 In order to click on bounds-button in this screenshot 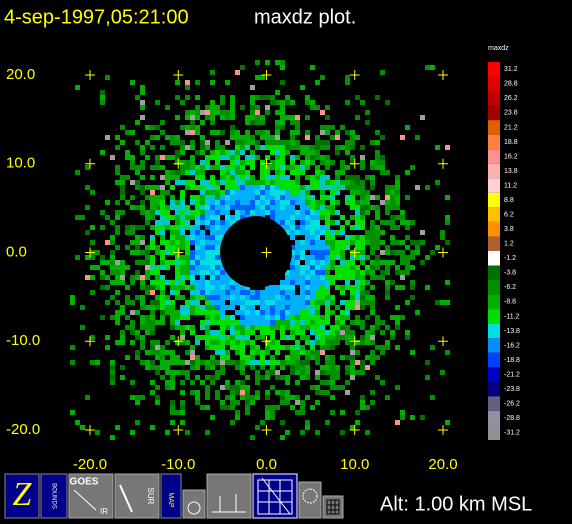, I will do `click(54, 496)`.